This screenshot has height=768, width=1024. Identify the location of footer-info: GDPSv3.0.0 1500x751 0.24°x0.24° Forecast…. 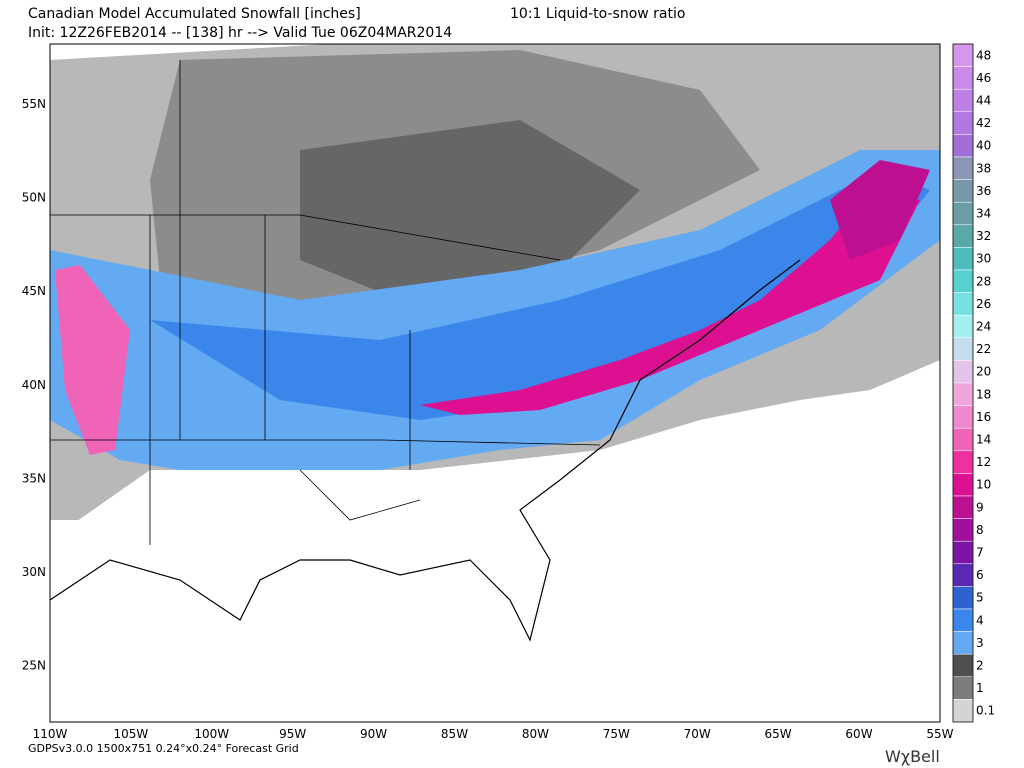
(163, 748).